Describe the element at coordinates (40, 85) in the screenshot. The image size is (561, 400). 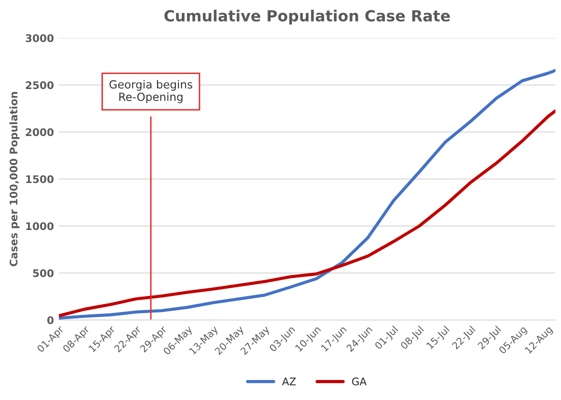
I see `y-tick-label: 2500` at that location.